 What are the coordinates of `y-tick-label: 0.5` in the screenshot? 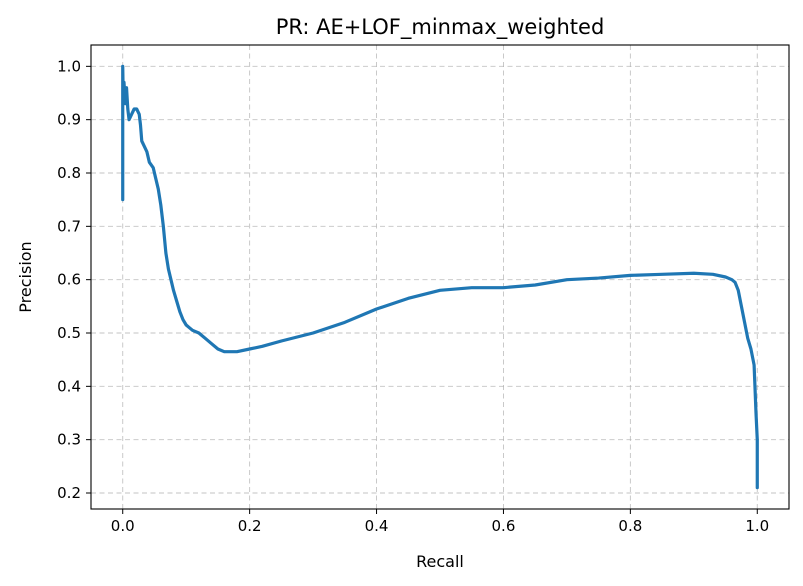 It's located at (69, 333).